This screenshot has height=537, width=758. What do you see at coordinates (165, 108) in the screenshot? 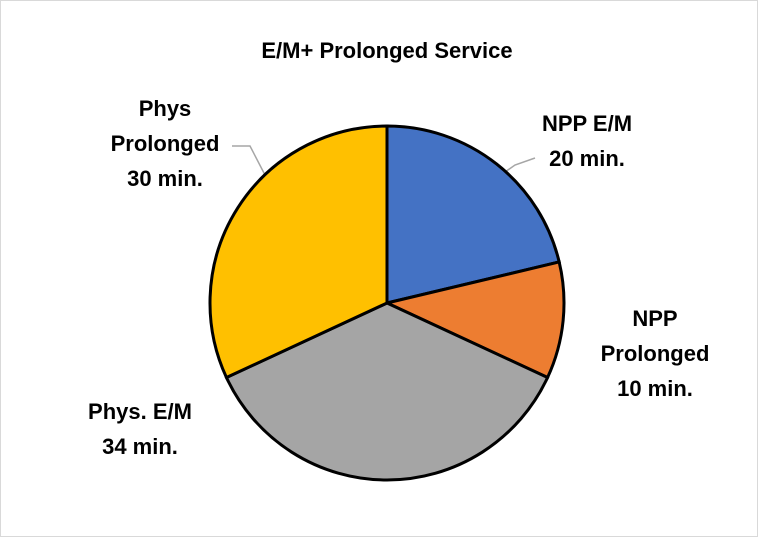
I see `label-line: Phys` at bounding box center [165, 108].